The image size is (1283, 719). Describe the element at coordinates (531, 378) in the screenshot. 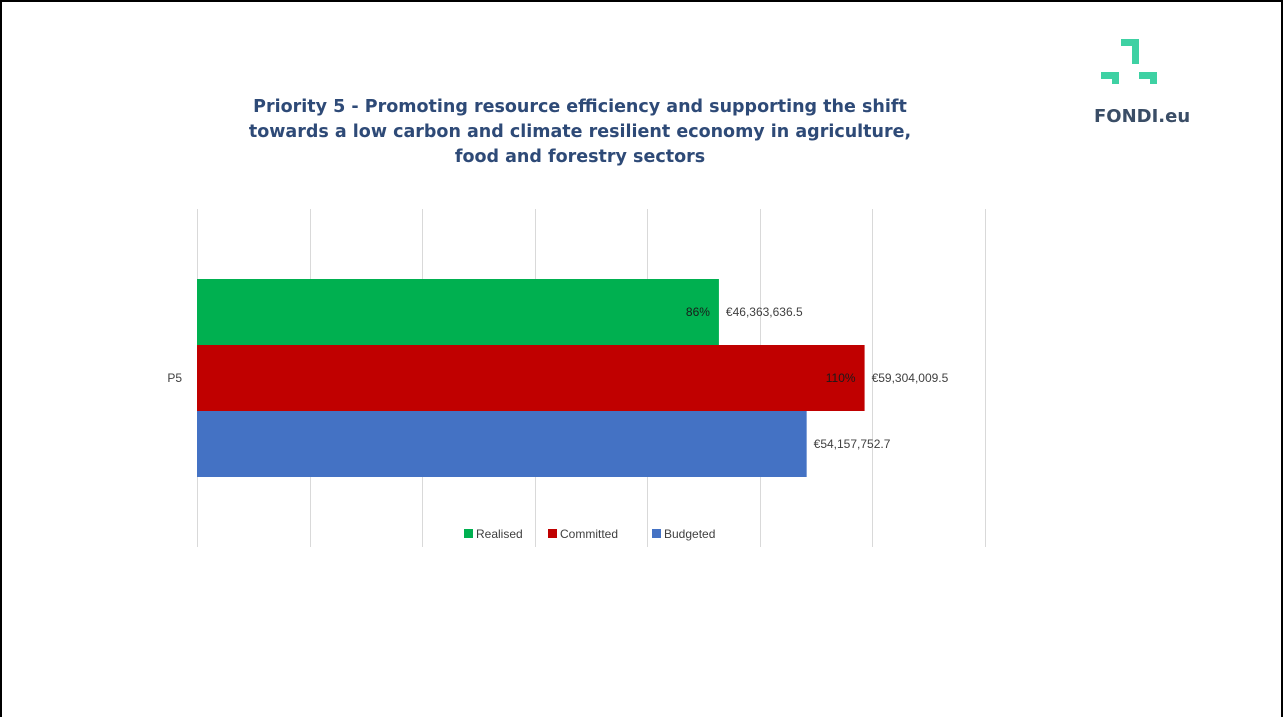

I see `bar-committed` at that location.